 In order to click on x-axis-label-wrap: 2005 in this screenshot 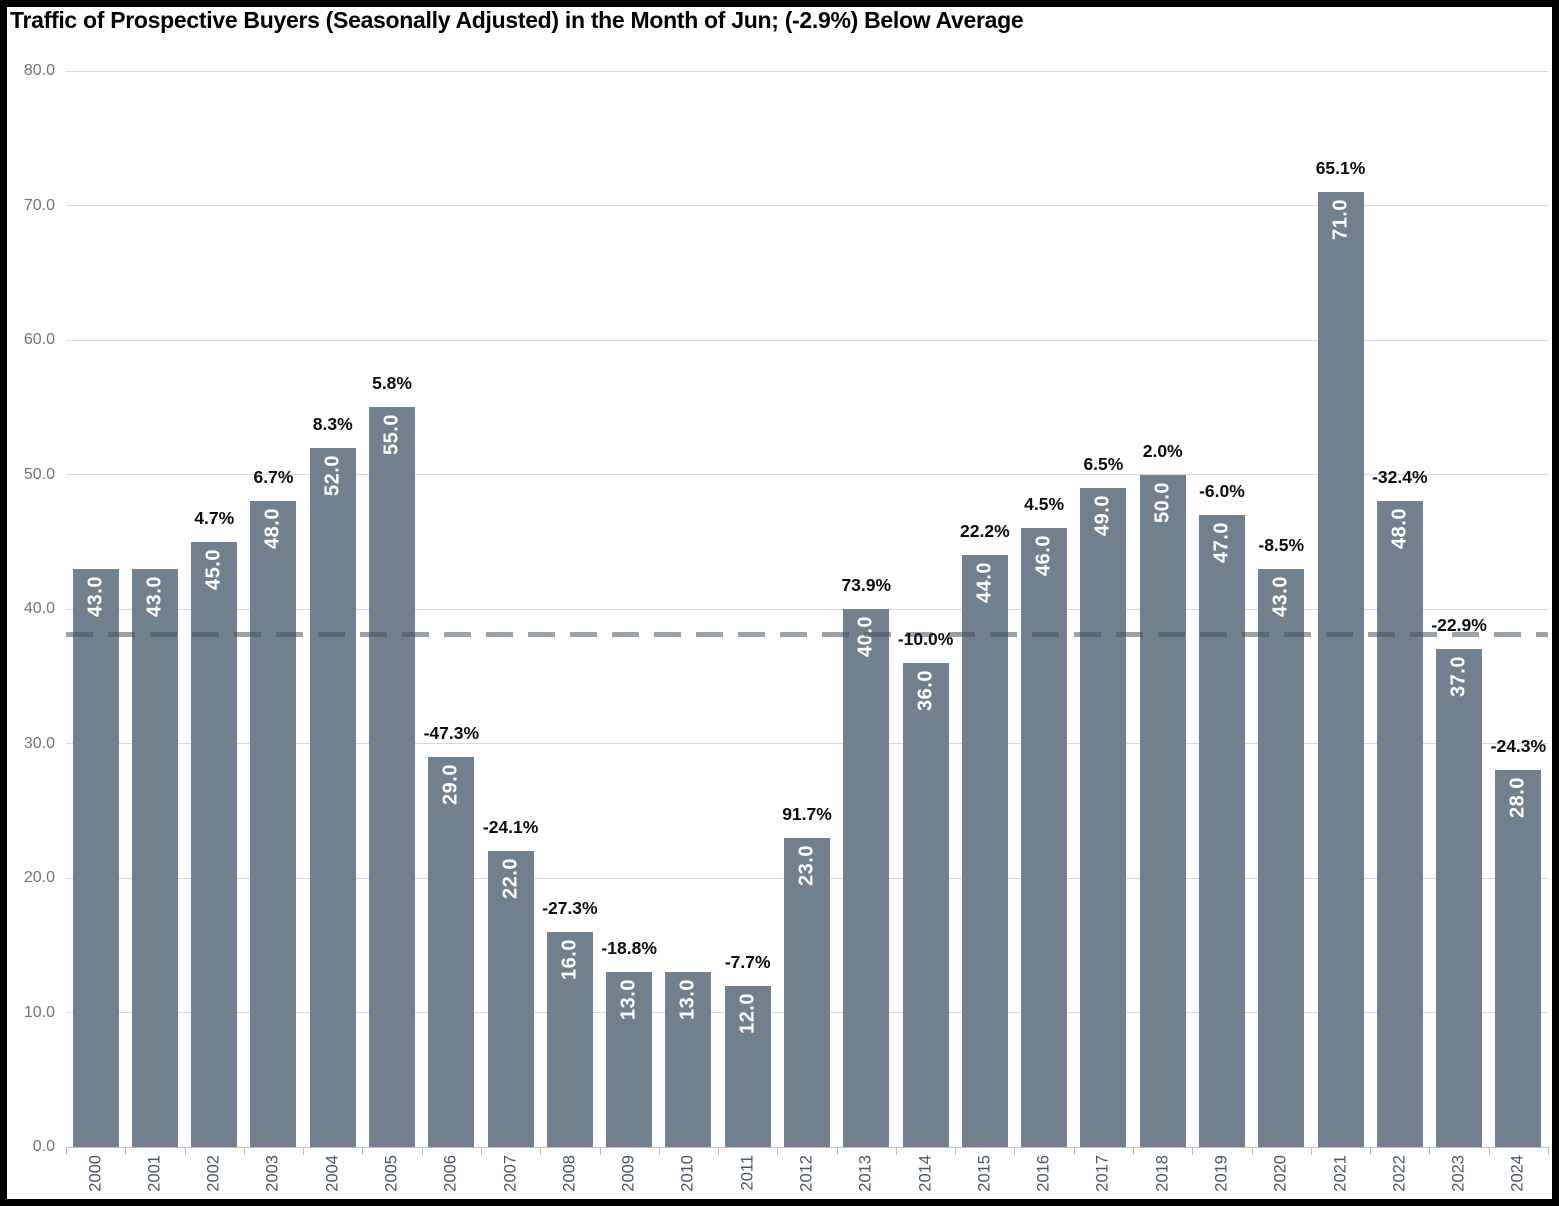, I will do `click(392, 1173)`.